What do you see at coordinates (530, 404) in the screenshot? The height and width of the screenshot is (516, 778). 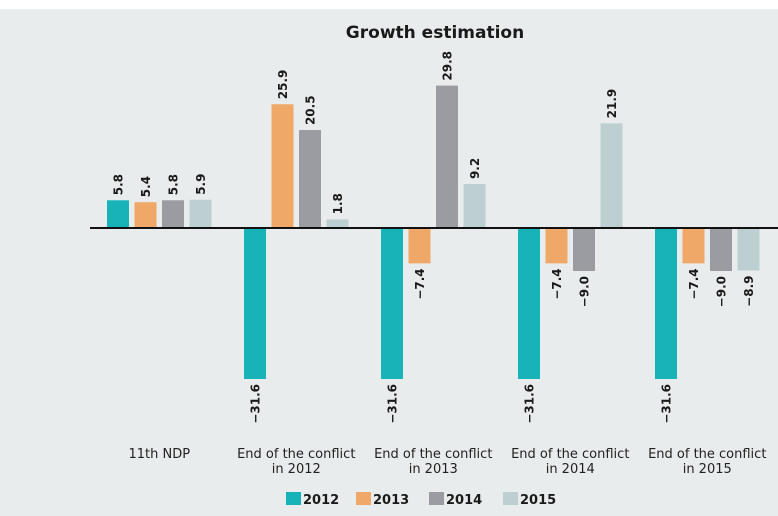 I see `value-label-2012-cat3: −31.6` at bounding box center [530, 404].